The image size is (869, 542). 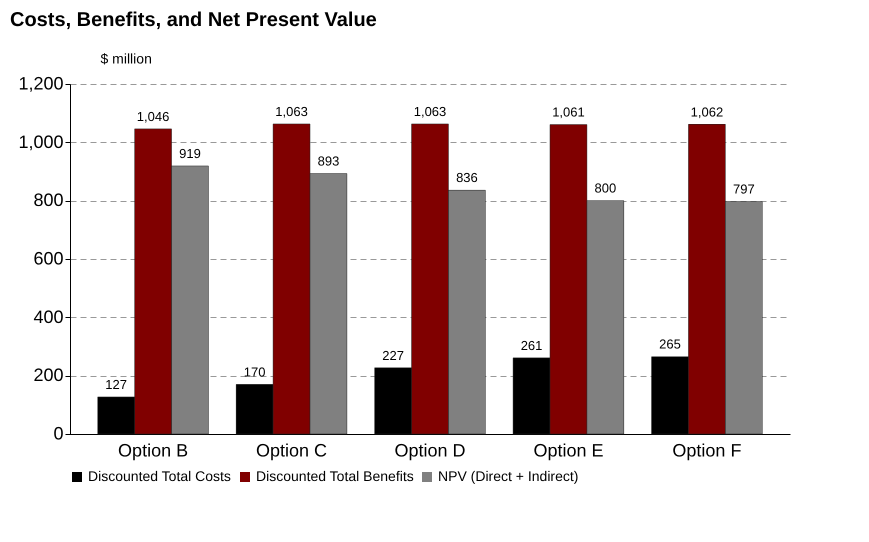 What do you see at coordinates (193, 20) in the screenshot?
I see `chart-title: Costs, Benefits, and Net Present Value` at bounding box center [193, 20].